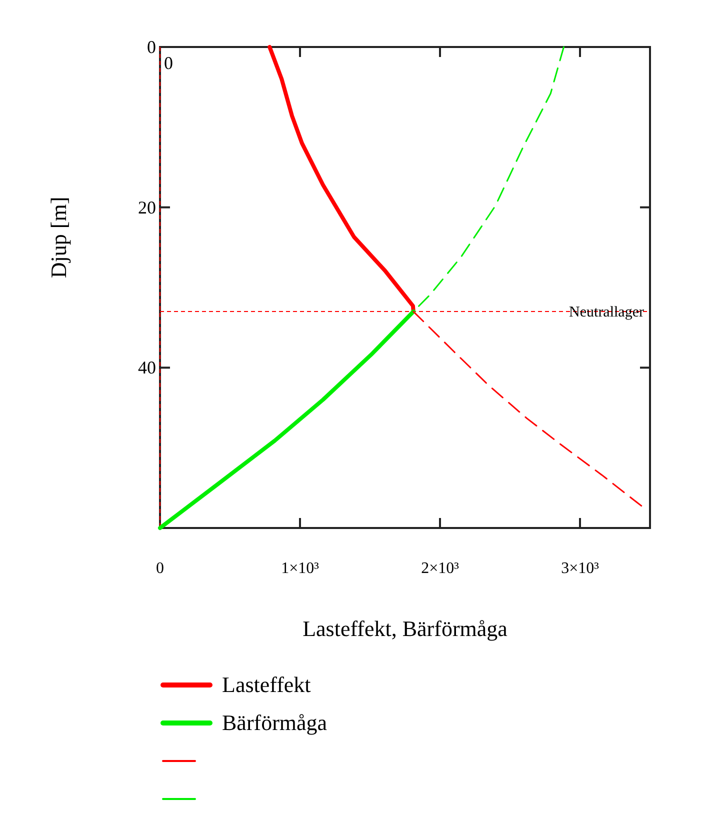  What do you see at coordinates (168, 63) in the screenshot?
I see `ref-line-label: 0` at bounding box center [168, 63].